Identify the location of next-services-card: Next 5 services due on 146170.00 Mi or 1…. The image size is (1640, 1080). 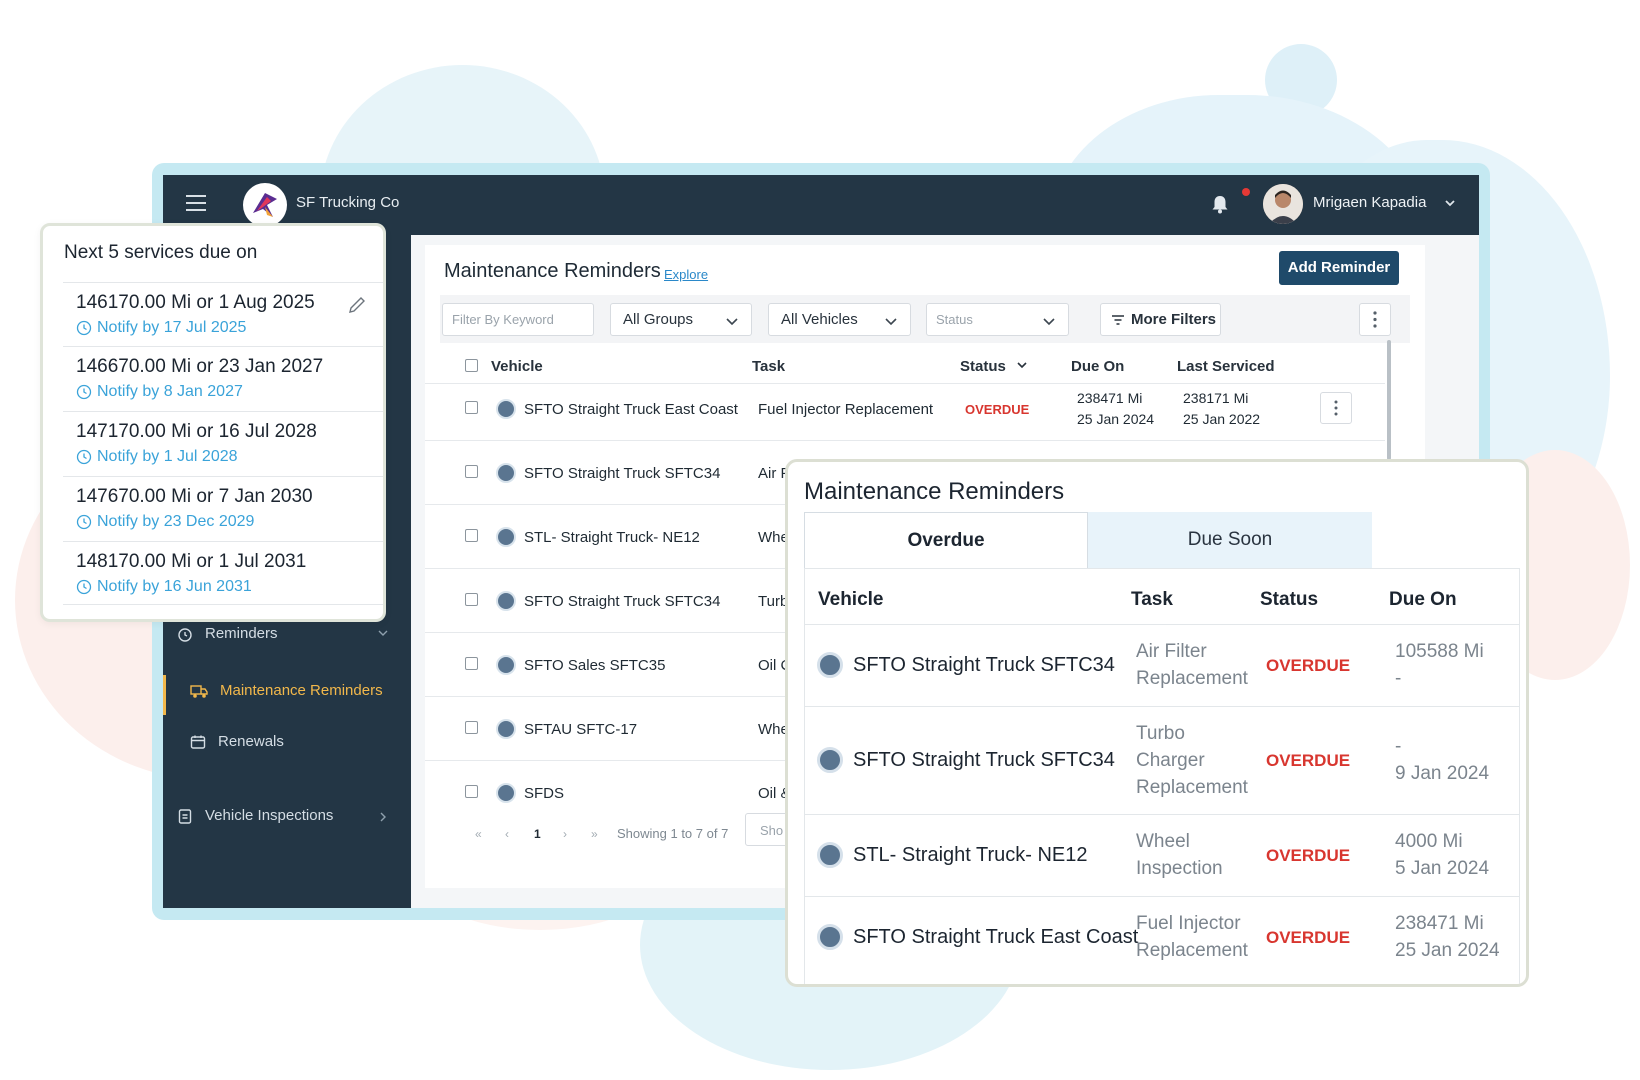
(213, 422).